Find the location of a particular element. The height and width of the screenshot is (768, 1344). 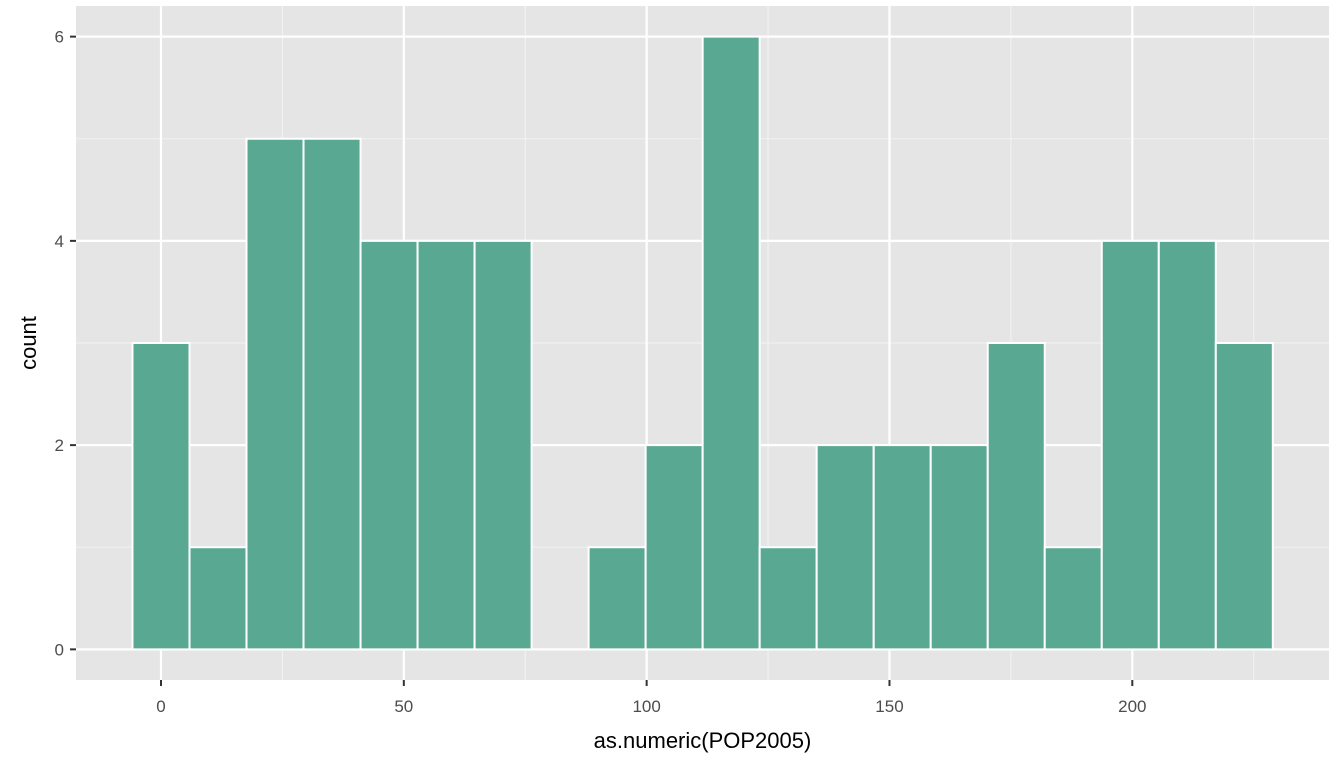

y-tick-label: 6 is located at coordinates (59, 37).